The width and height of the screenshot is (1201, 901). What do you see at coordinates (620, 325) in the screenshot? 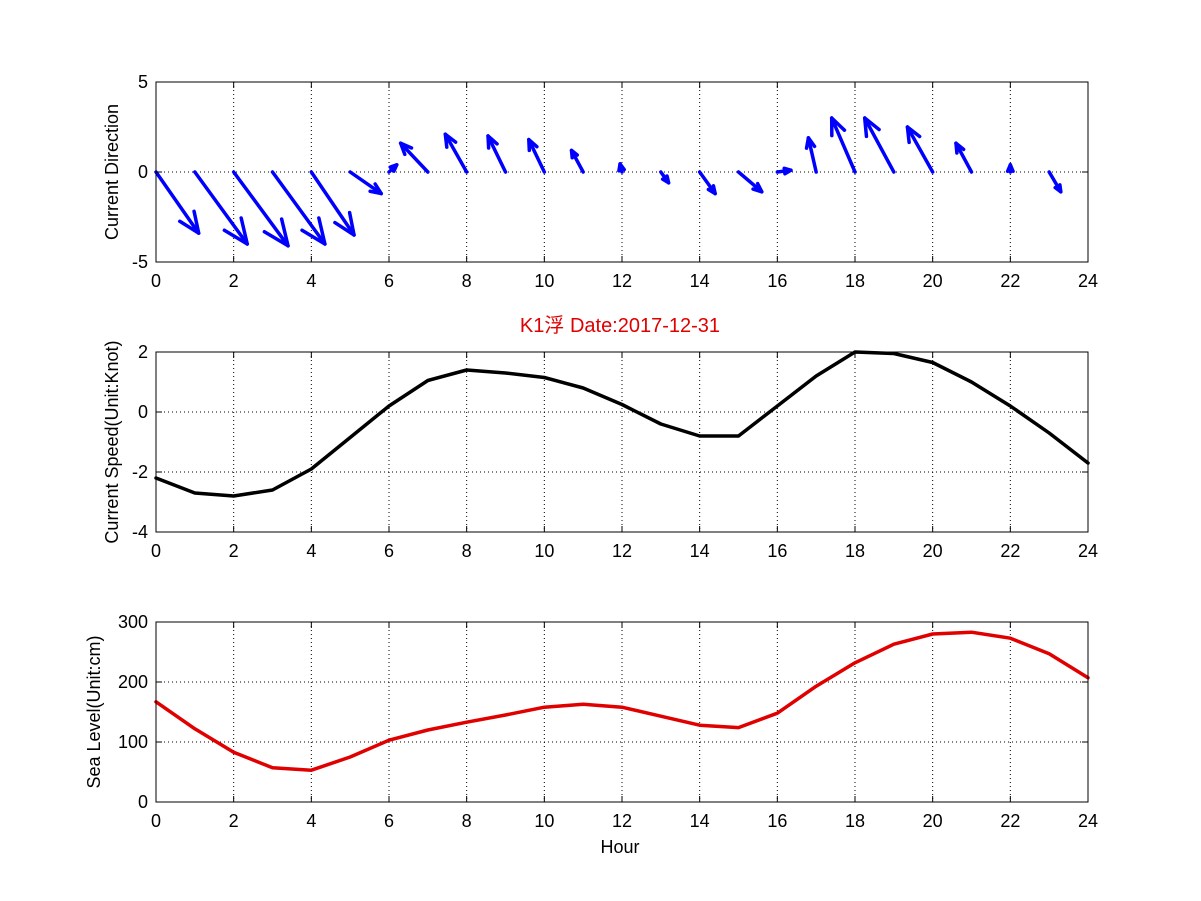
I see `chart-title: K1浮 Date:2017-12-31` at bounding box center [620, 325].